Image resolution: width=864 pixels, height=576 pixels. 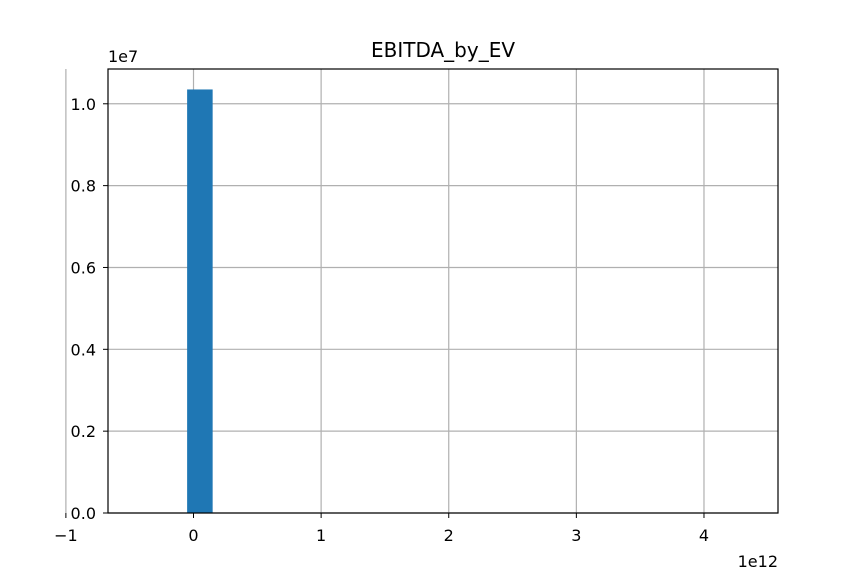 What do you see at coordinates (704, 535) in the screenshot?
I see `x-tick-label-5: 4` at bounding box center [704, 535].